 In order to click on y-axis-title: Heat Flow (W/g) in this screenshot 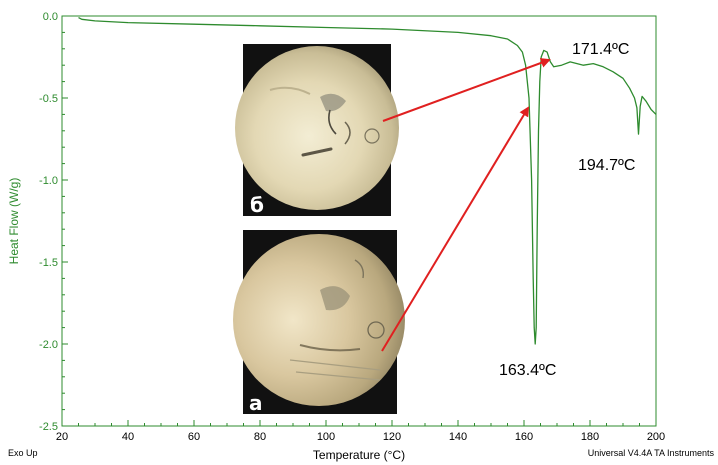, I will do `click(14, 221)`.